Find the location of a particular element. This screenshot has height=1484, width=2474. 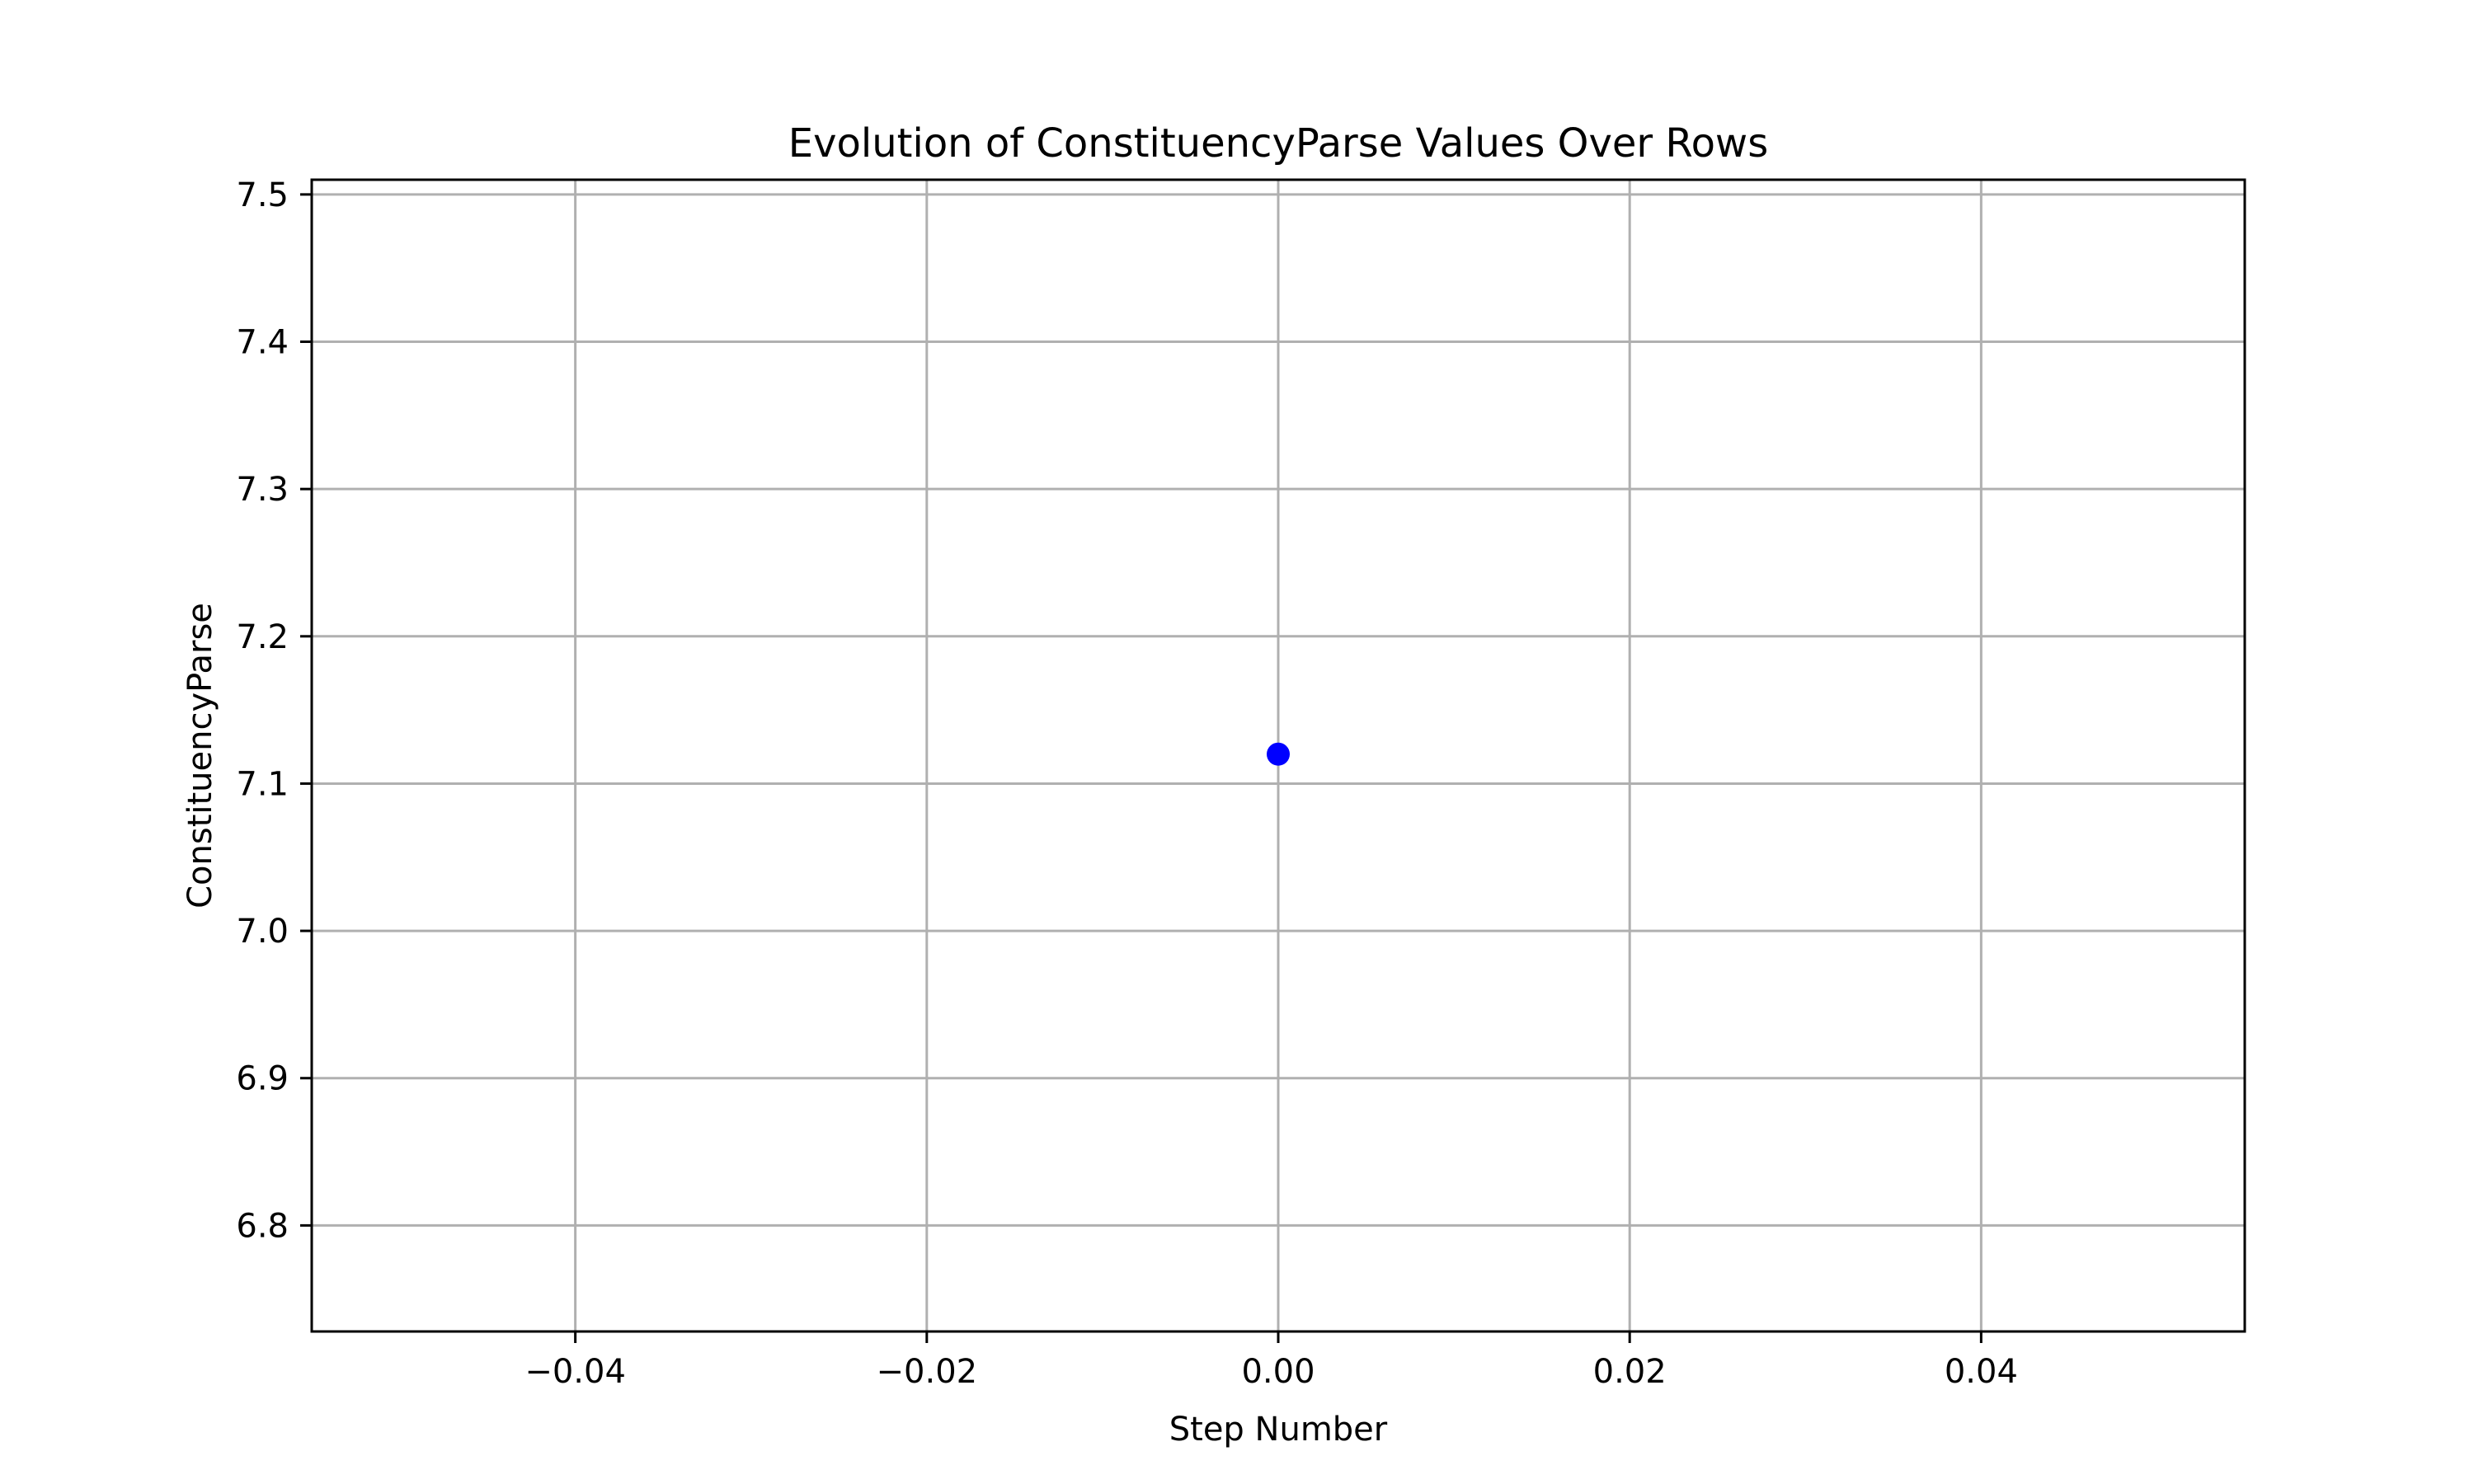

y-tick-label: 6.8 is located at coordinates (262, 1226).